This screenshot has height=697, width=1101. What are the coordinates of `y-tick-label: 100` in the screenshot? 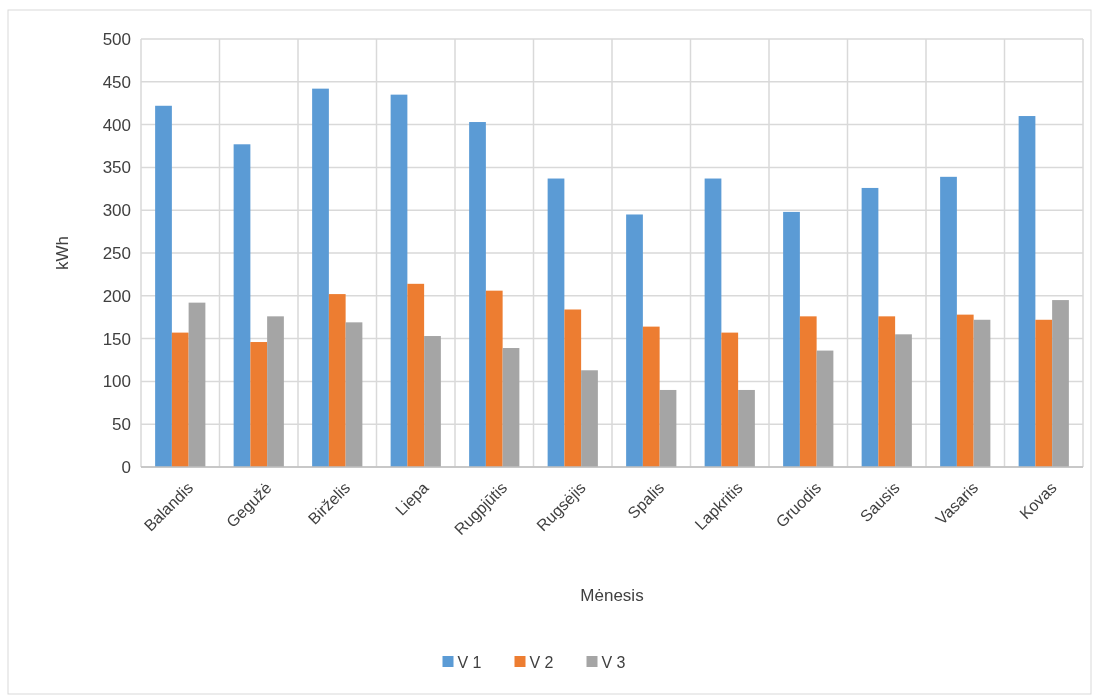 It's located at (116, 382).